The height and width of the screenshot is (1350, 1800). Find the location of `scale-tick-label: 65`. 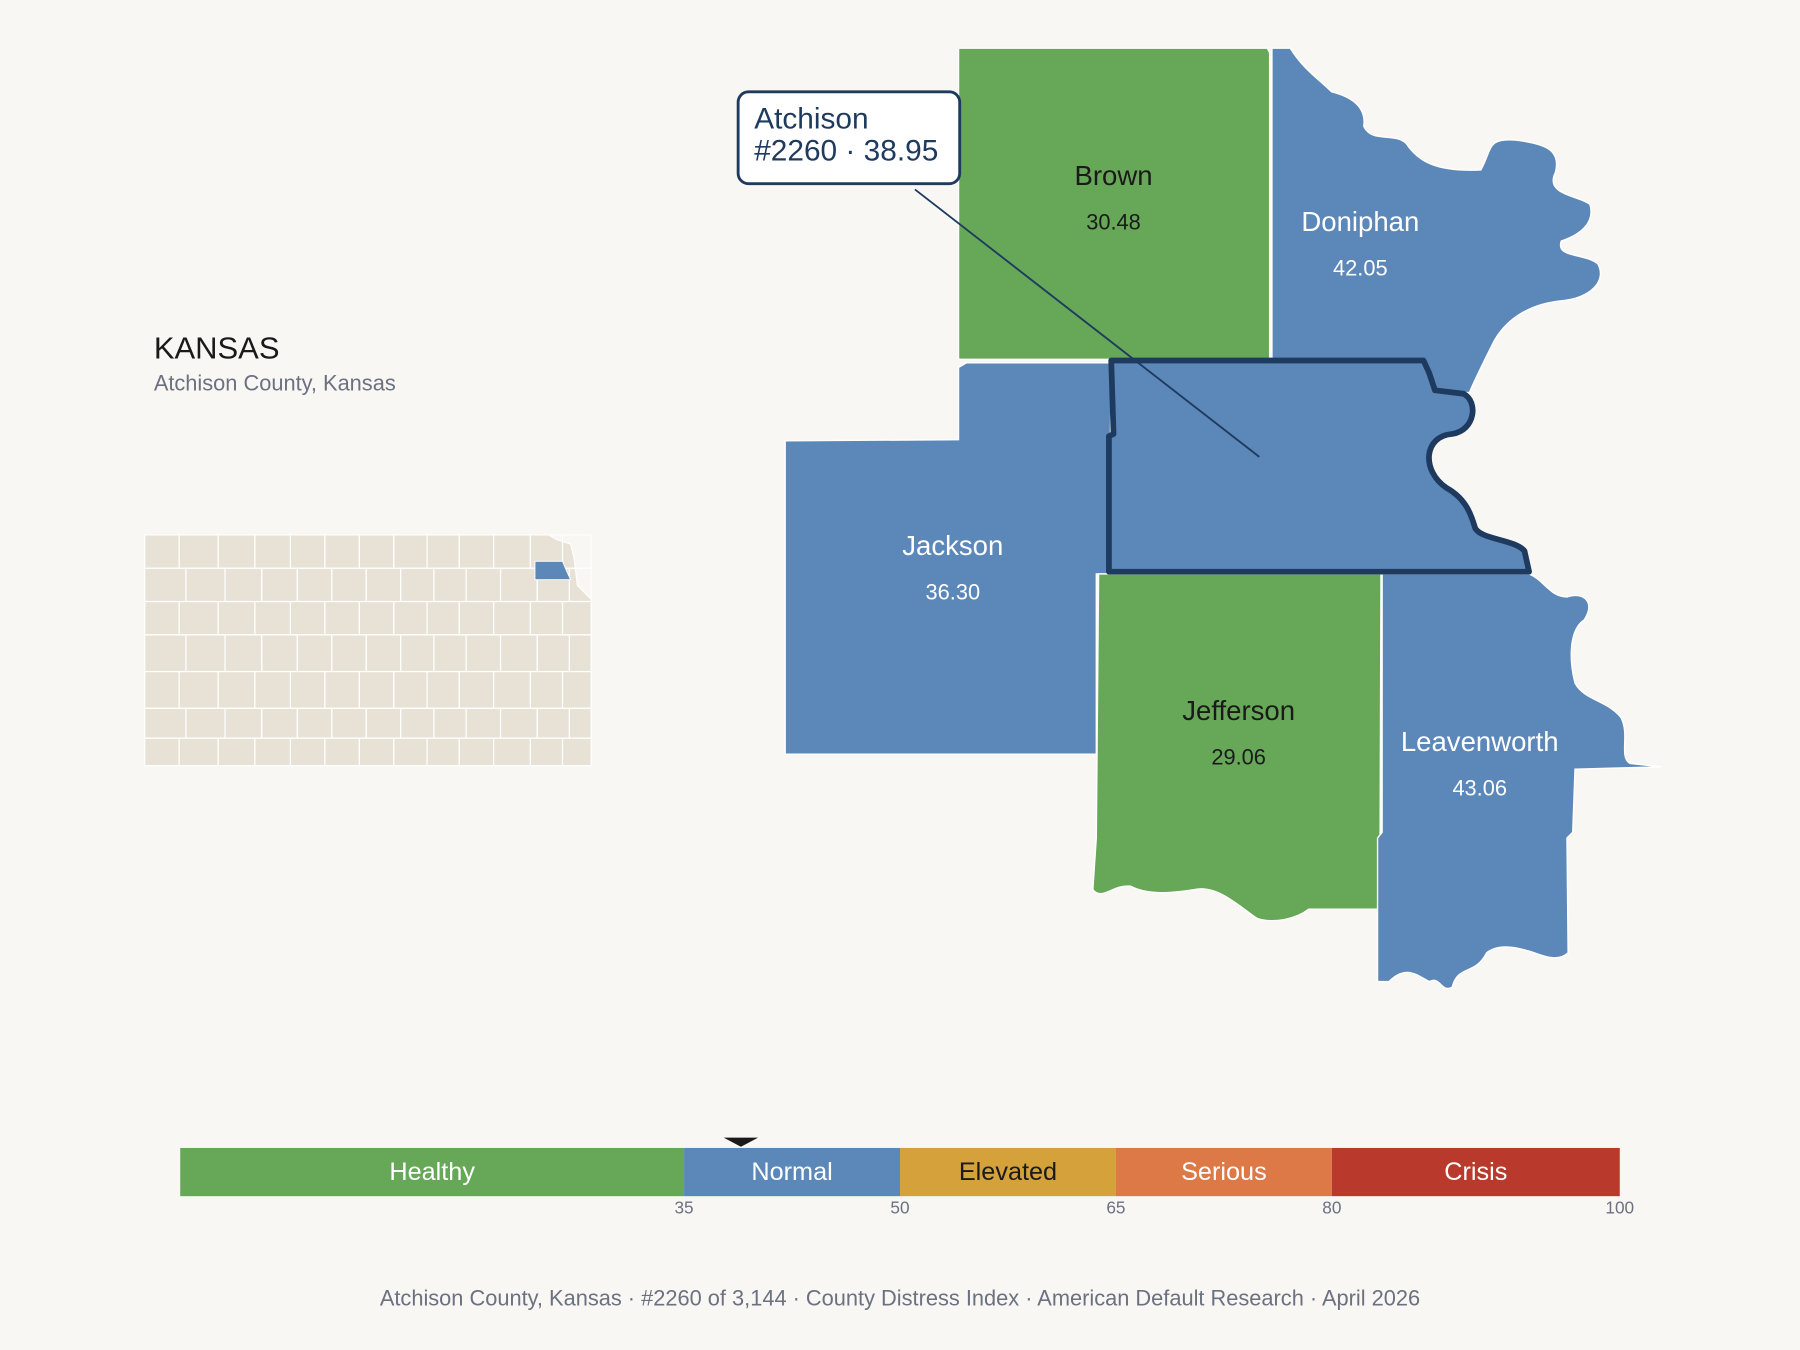

scale-tick-label: 65 is located at coordinates (1115, 1207).